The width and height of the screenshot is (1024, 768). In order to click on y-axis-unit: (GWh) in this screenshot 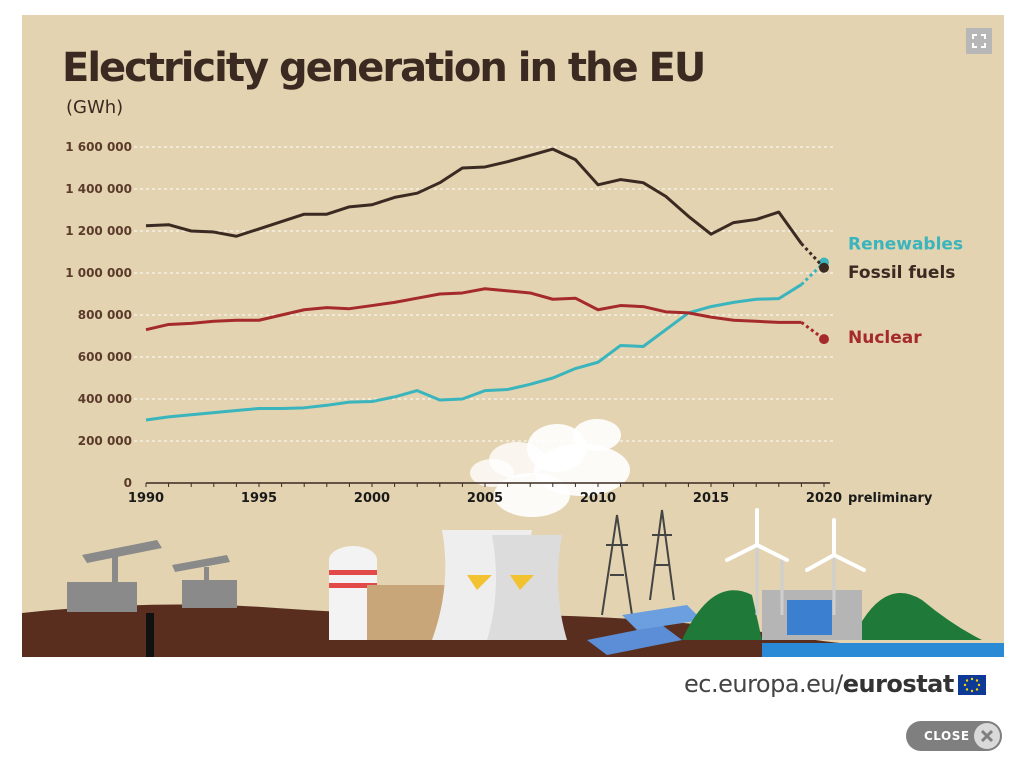, I will do `click(95, 107)`.